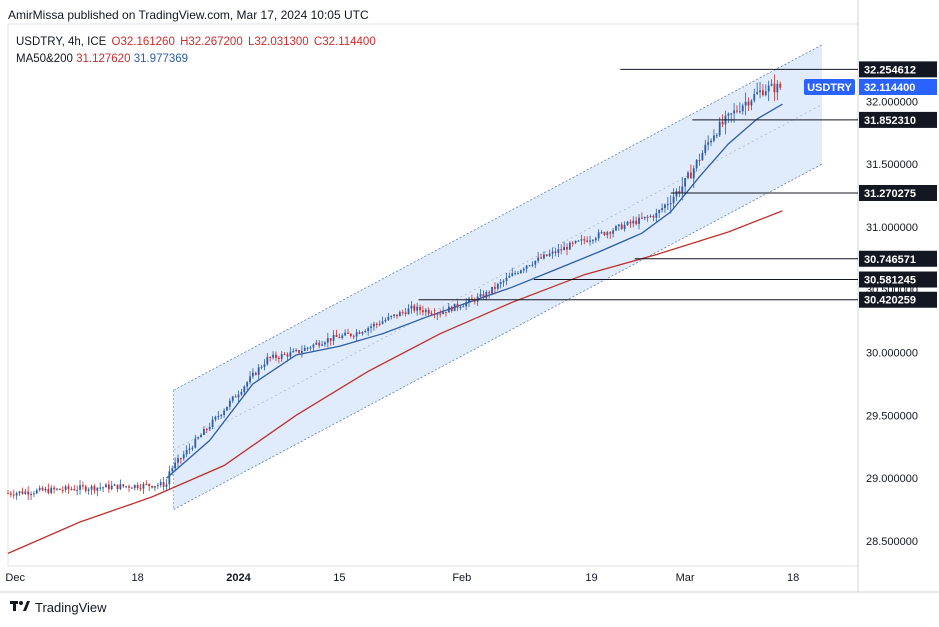 This screenshot has height=627, width=939. Describe the element at coordinates (898, 192) in the screenshot. I see `level-label-tag: 31.270275` at that location.